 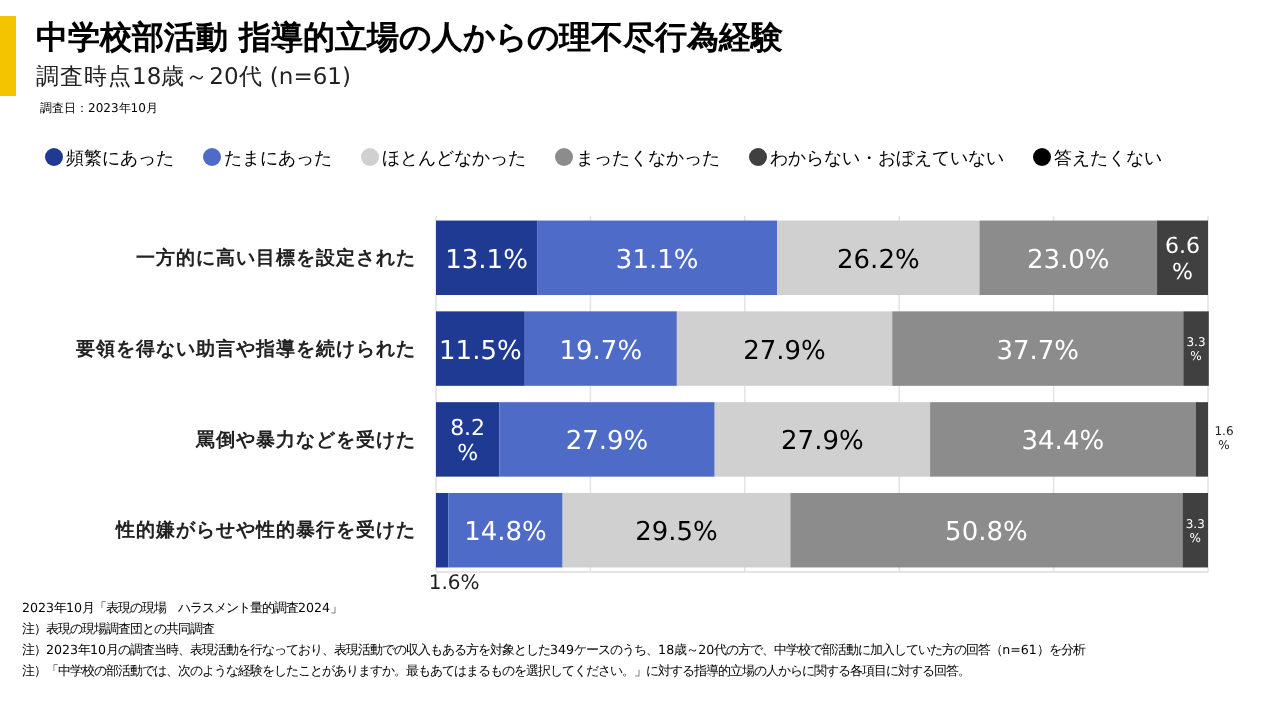 I want to click on legend-label: 答えたくない, so click(x=1108, y=159).